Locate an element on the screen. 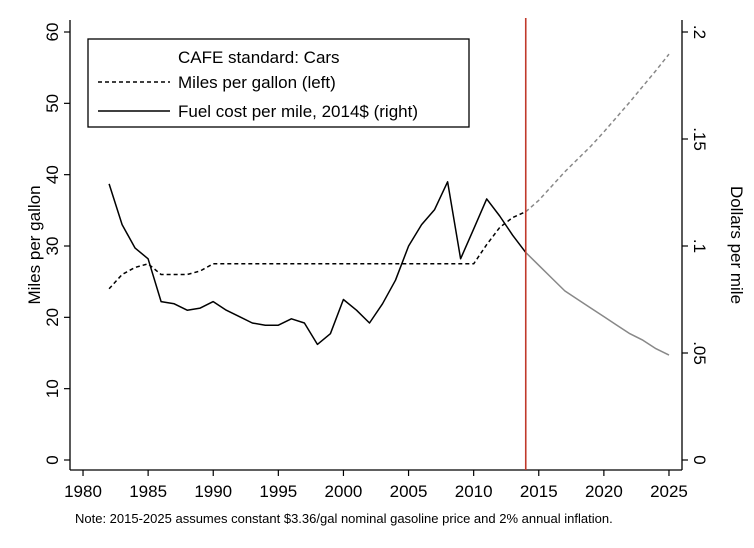  x-tick-label: 2005 is located at coordinates (409, 491).